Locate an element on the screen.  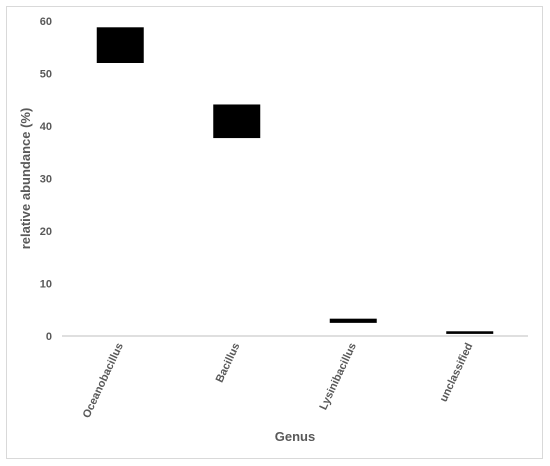
y-axis-ticks: 0 10 20 30 40 50 60 is located at coordinates (46, 179).